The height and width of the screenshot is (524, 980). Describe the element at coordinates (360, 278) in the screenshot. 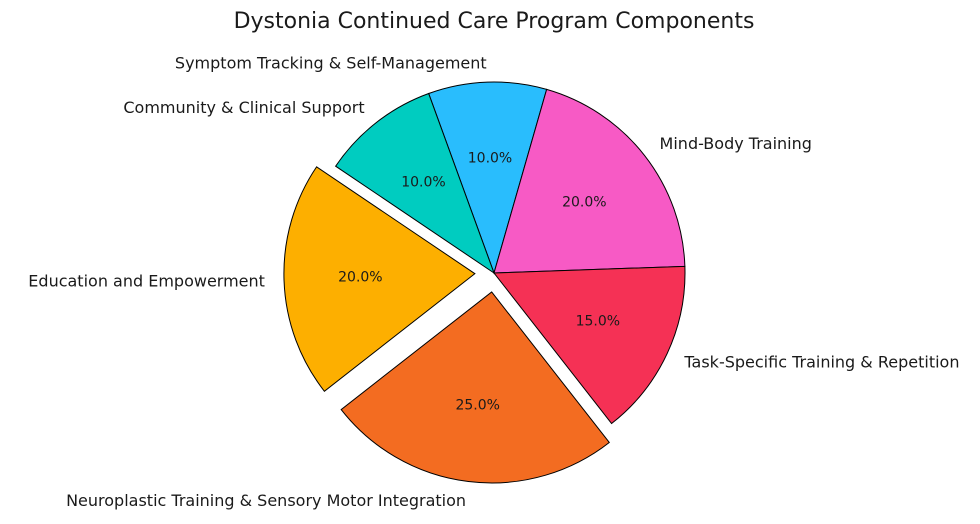

I see `percent-label-education-and-empowerment: 20.0%` at that location.